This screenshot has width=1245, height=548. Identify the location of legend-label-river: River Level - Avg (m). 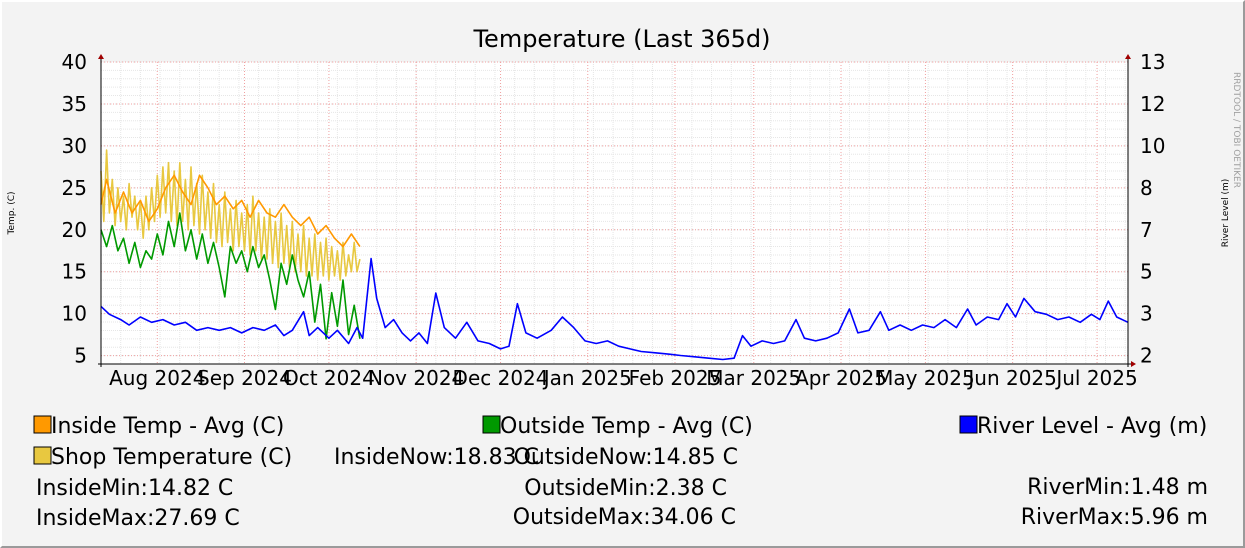
(1092, 426).